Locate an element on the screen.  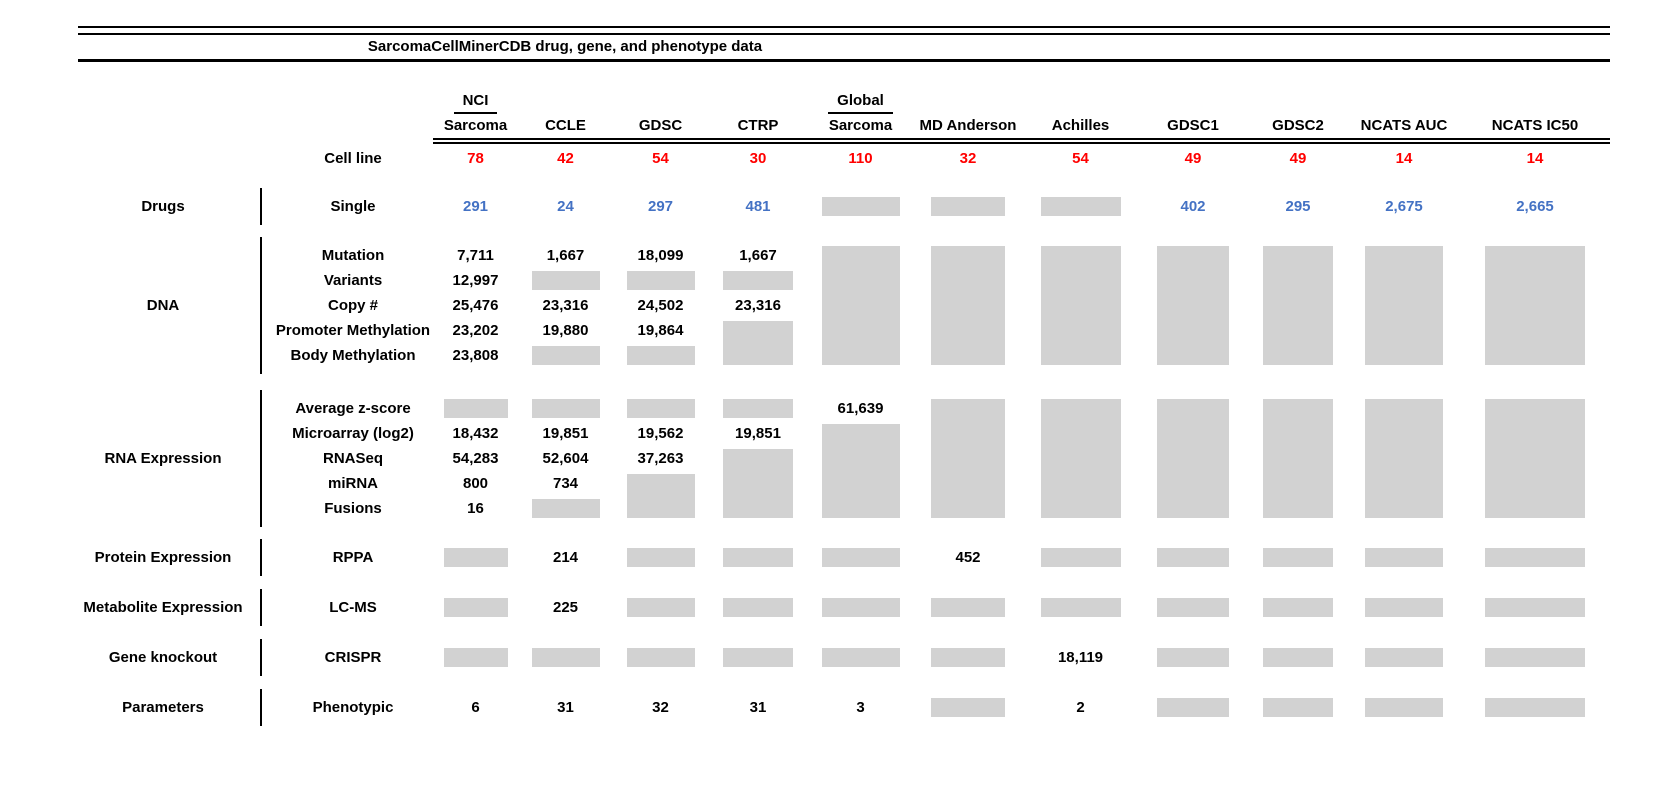
category-label: RNA Expression is located at coordinates (163, 458).